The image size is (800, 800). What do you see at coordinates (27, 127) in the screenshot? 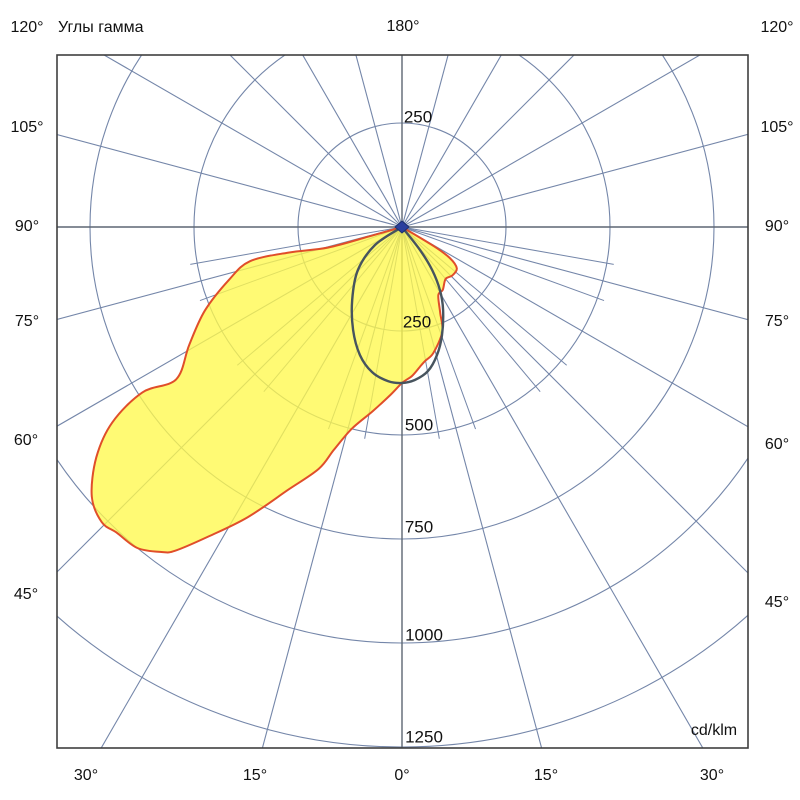
I see `gamma-label-105-left: 105°` at bounding box center [27, 127].